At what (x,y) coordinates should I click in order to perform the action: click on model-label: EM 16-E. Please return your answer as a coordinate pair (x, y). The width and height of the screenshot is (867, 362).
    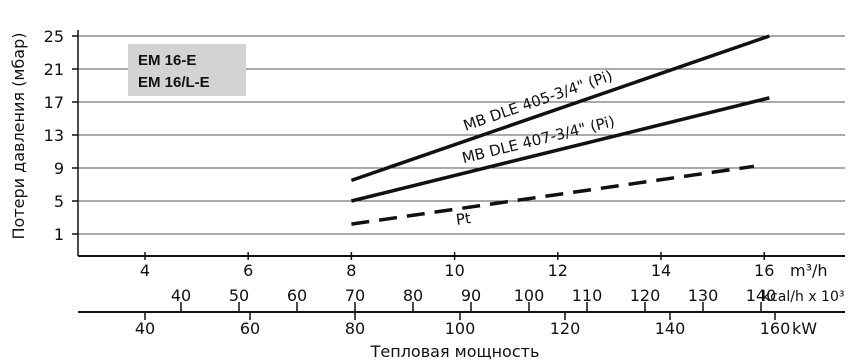
    Looking at the image, I should click on (167, 60).